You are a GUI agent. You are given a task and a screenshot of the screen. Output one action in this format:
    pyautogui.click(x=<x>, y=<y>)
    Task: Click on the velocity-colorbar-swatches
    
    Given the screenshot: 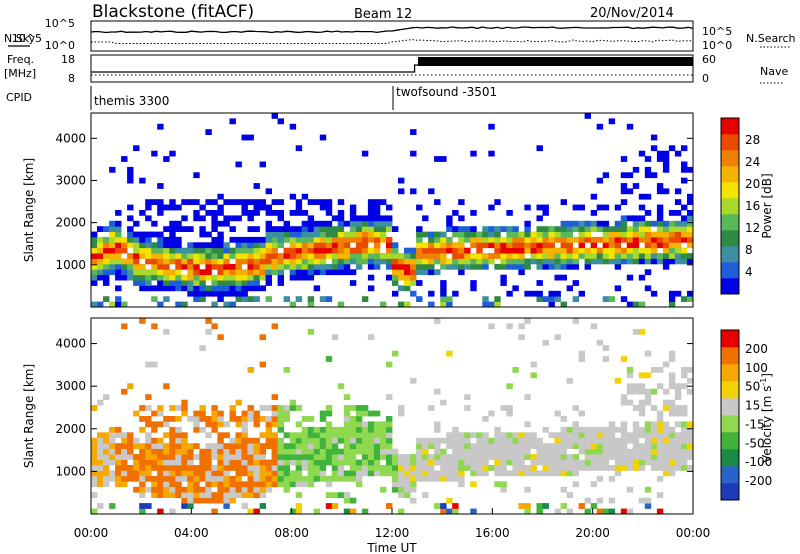 What is the action you would take?
    pyautogui.click(x=730, y=415)
    